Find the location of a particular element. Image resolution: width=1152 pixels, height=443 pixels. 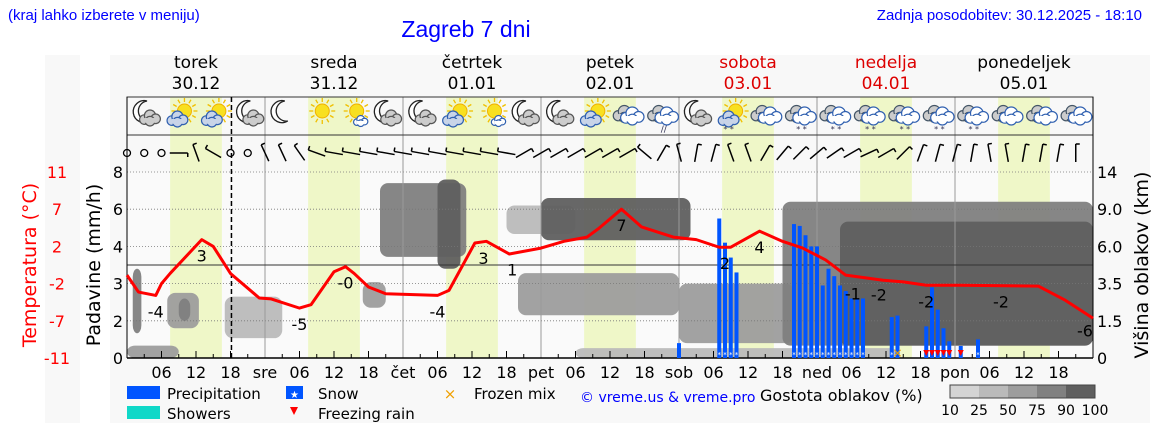

temperature-axis-panel is located at coordinates (62, 239).